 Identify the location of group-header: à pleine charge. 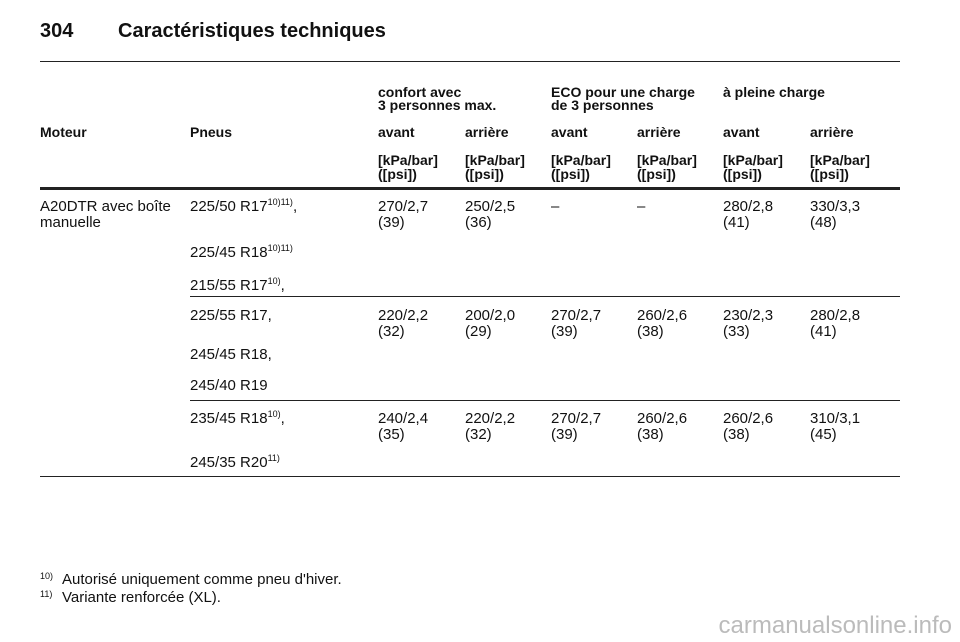
(774, 92).